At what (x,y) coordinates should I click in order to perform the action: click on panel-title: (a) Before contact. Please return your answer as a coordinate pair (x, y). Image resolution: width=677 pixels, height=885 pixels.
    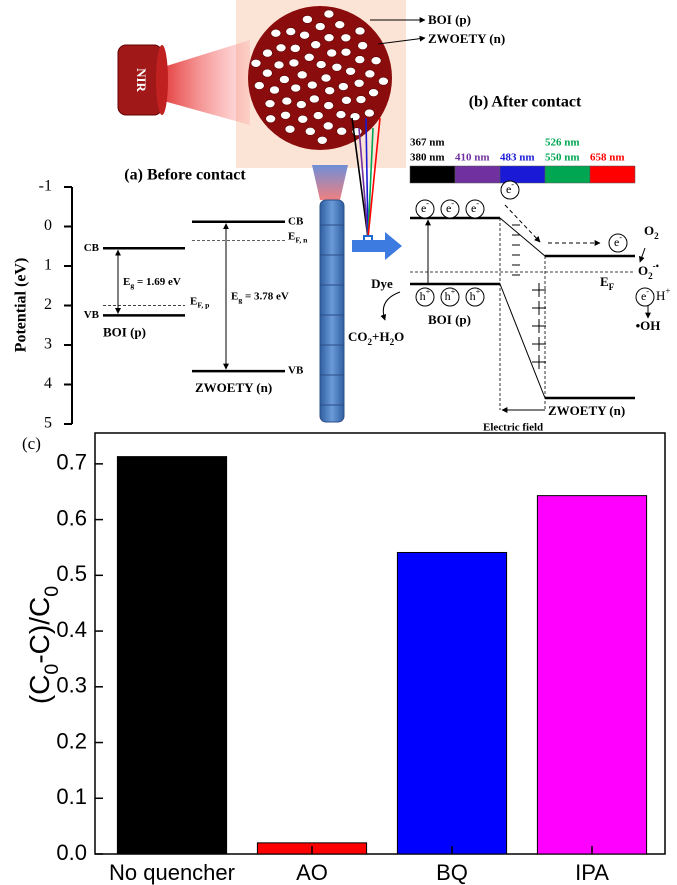
    Looking at the image, I should click on (185, 175).